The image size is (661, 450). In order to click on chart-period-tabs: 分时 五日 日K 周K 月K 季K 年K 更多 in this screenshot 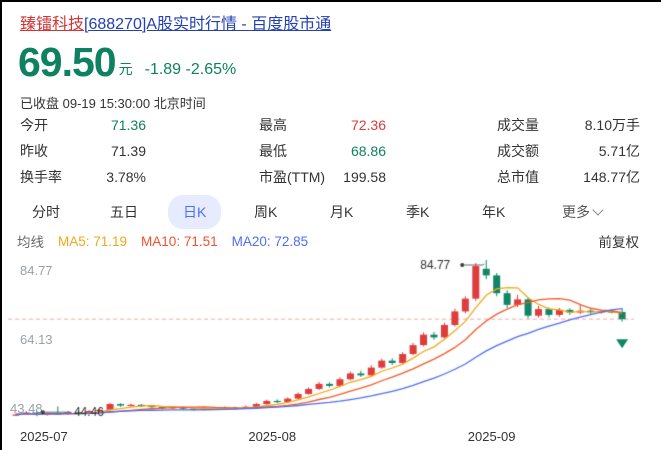, I will do `click(331, 210)`.